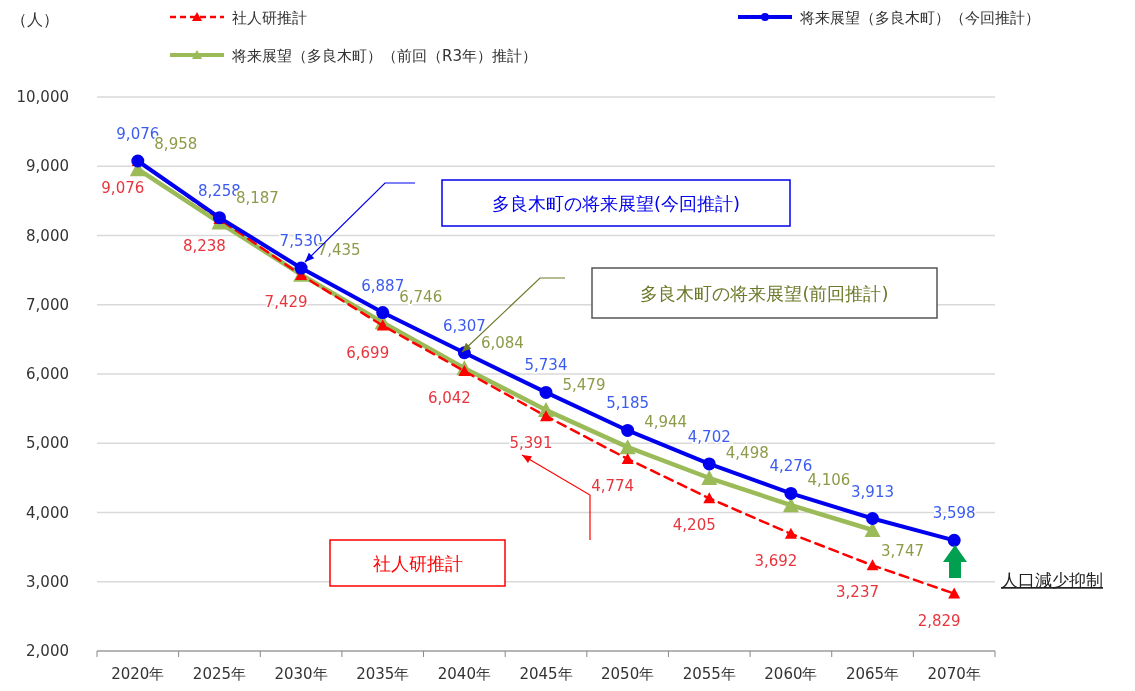  Describe the element at coordinates (709, 436) in the screenshot. I see `data-label: 4,702` at that location.